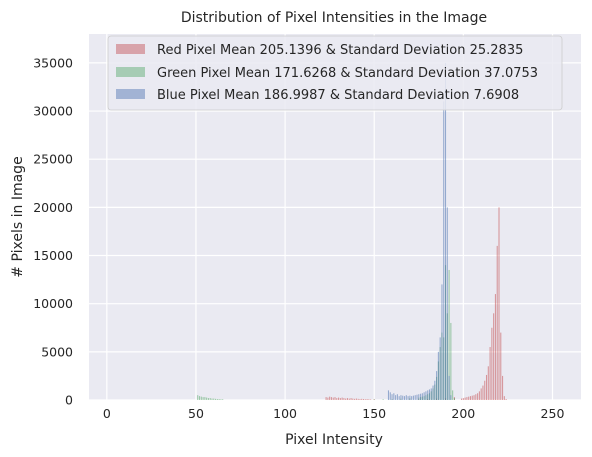  I want to click on y-tick-label: 25000, so click(53, 159).